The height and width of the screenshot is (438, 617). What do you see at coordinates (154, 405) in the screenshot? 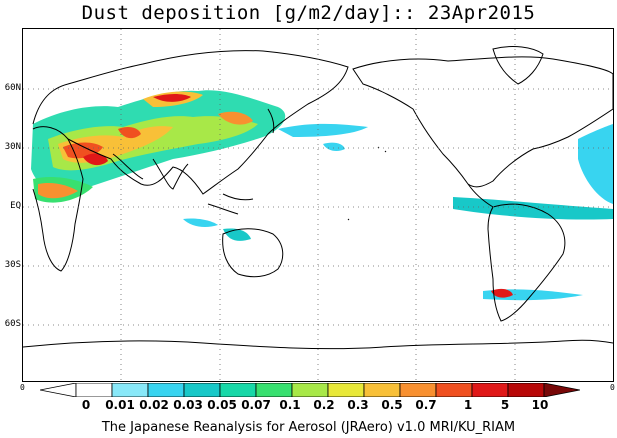
I see `colorbar-label: 0.02` at bounding box center [154, 405].